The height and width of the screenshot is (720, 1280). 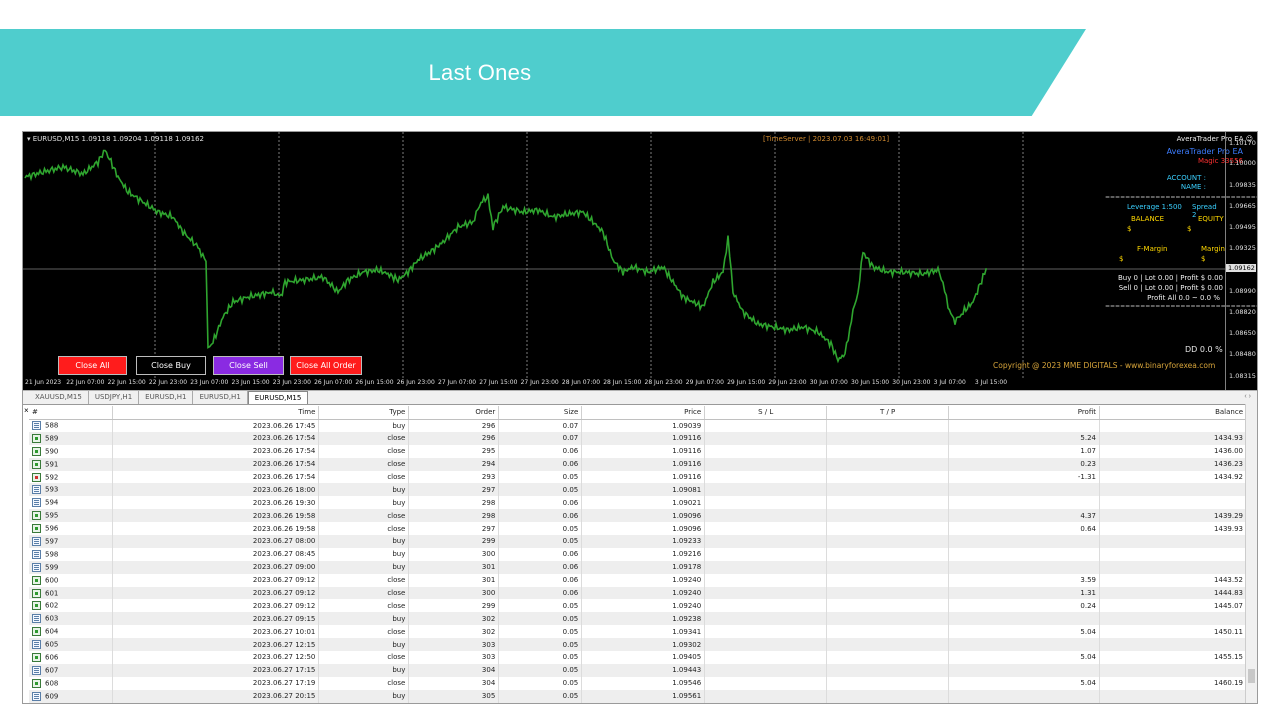 What do you see at coordinates (826, 139) in the screenshot?
I see `time-server: [TimeServer | 2023.07.03 16:49:01]` at bounding box center [826, 139].